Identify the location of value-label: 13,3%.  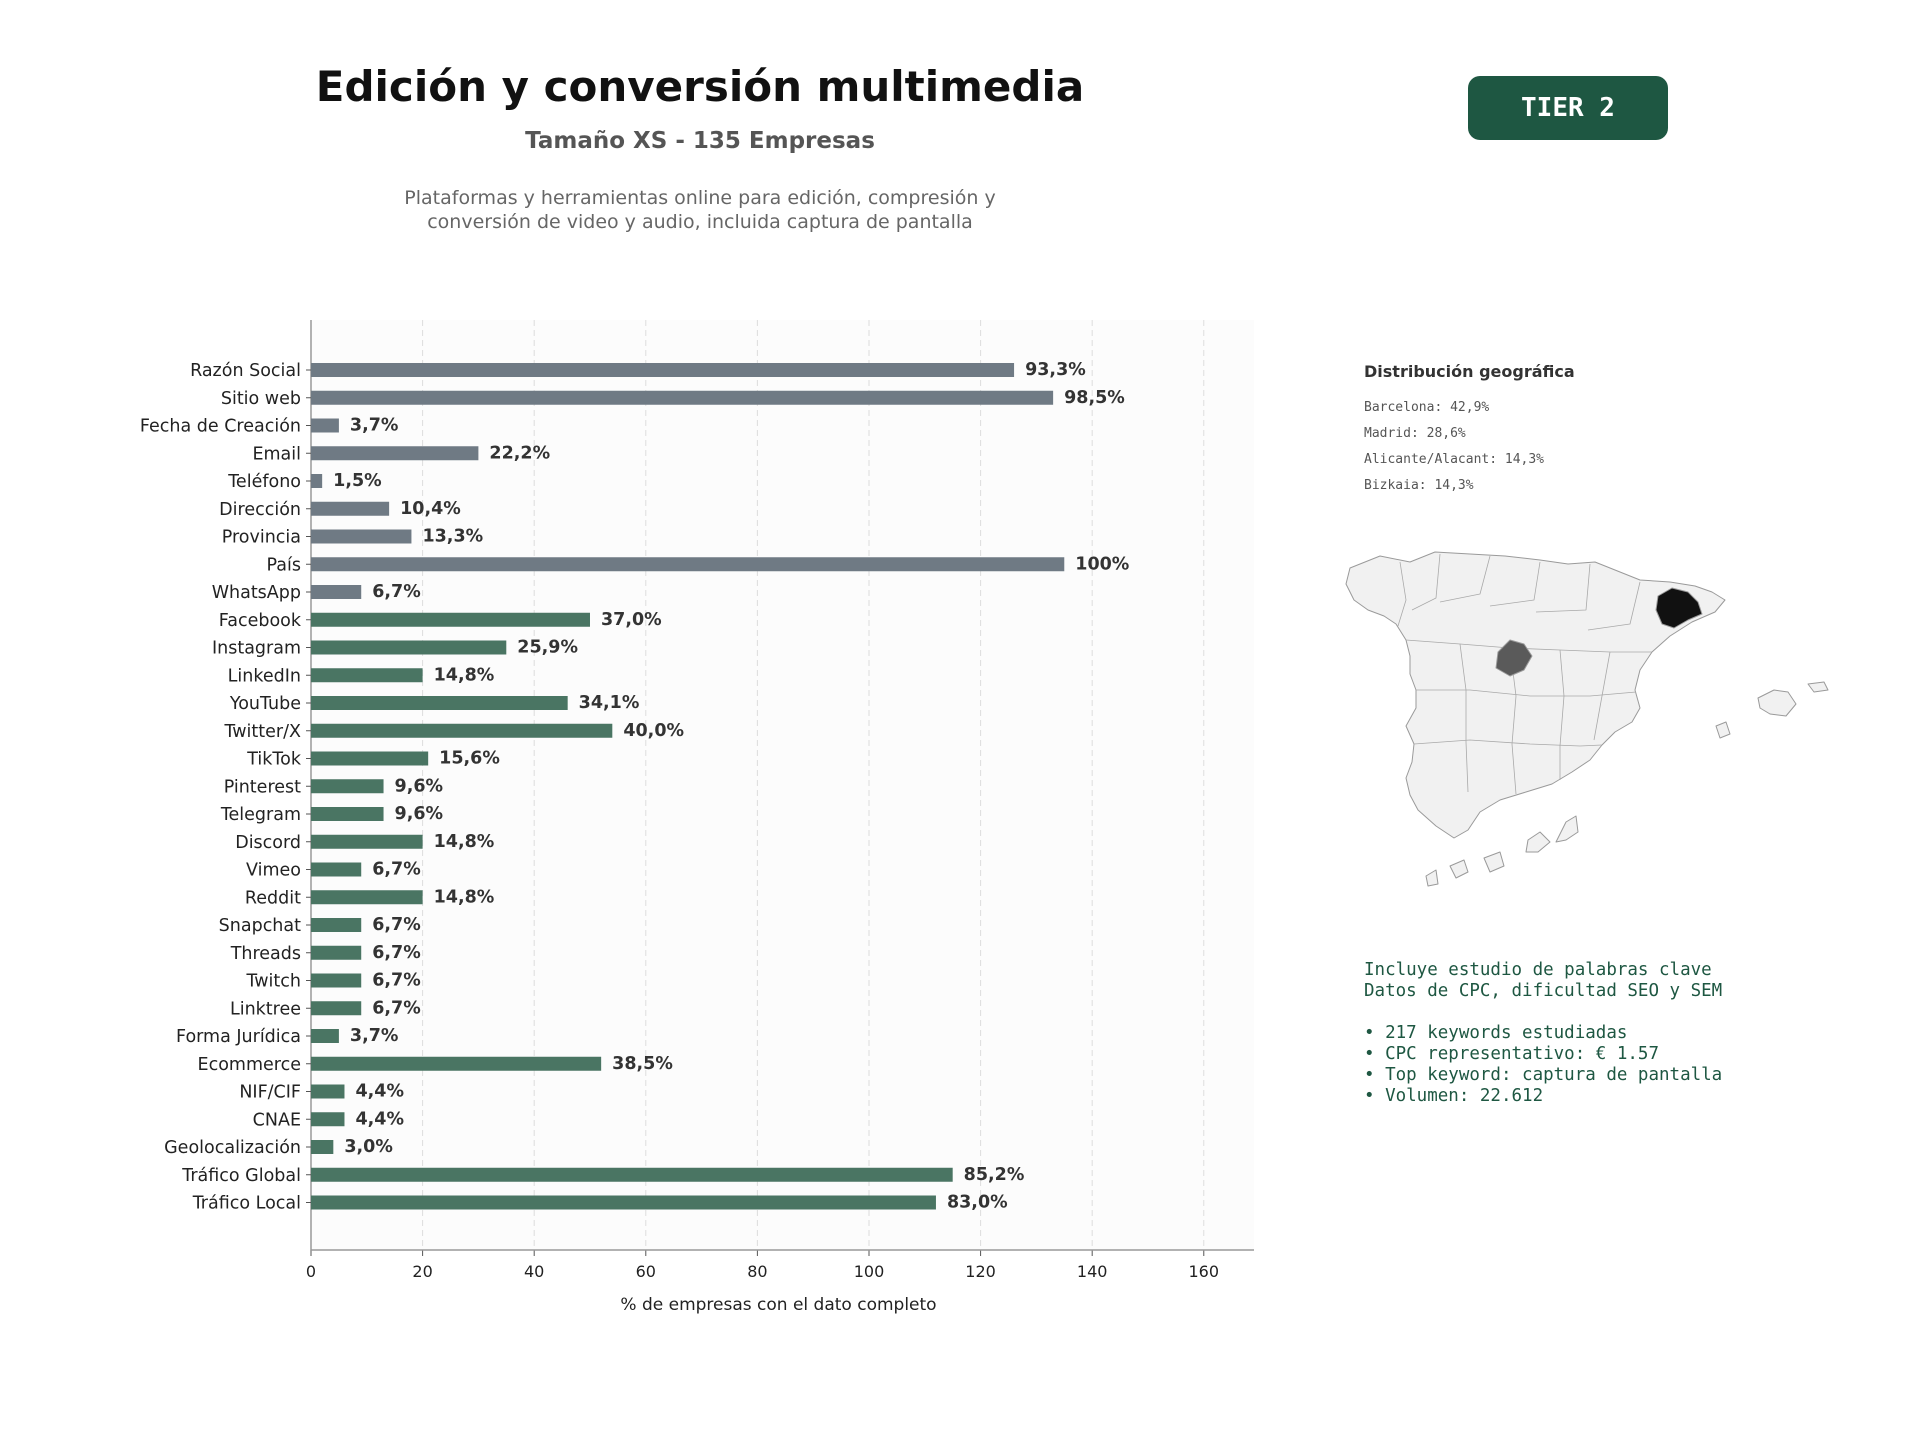
(452, 537).